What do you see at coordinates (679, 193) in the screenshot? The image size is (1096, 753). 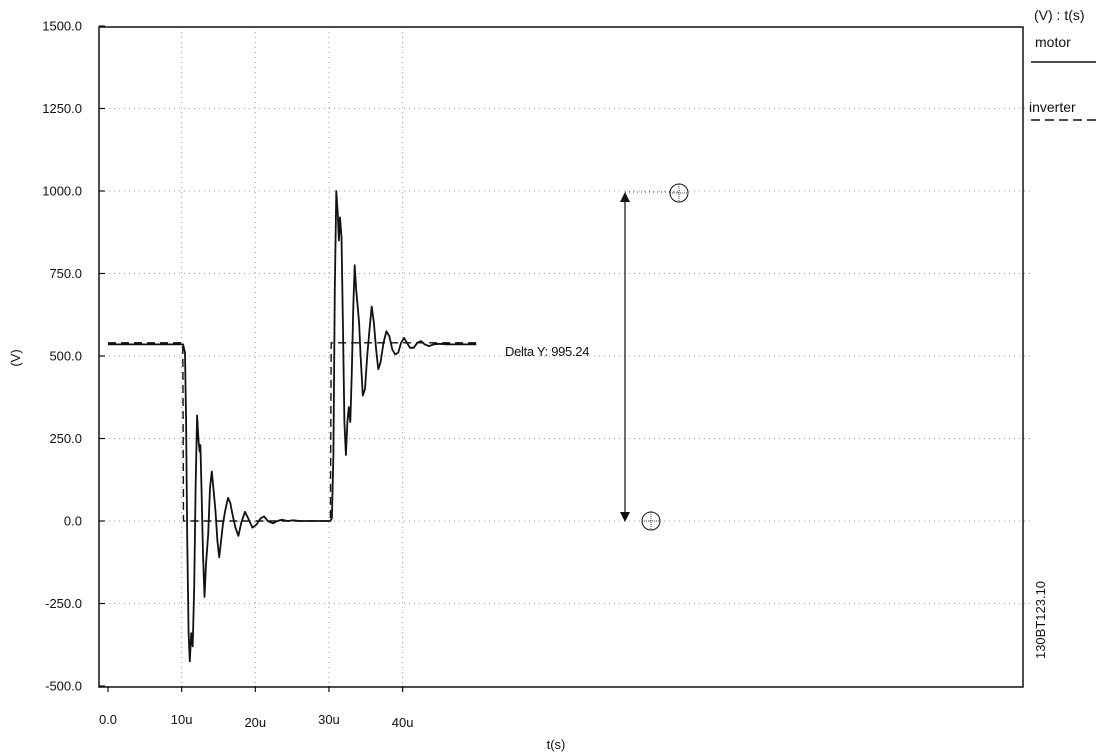 I see `cursor-marker-high` at bounding box center [679, 193].